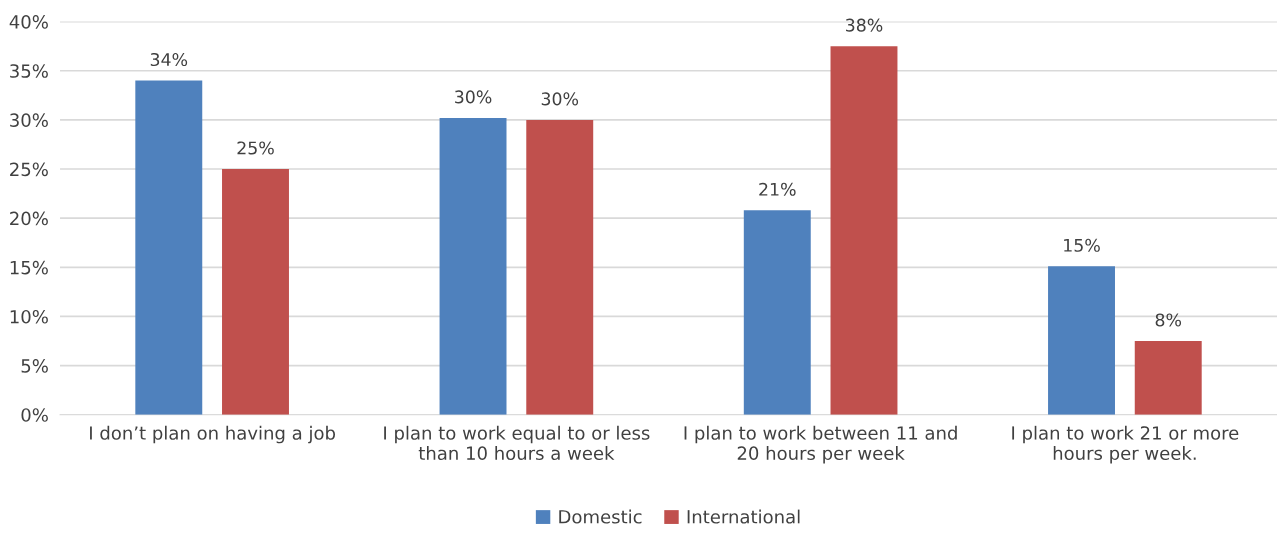 This screenshot has width=1277, height=540. I want to click on y-tick-label: 35%, so click(29, 71).